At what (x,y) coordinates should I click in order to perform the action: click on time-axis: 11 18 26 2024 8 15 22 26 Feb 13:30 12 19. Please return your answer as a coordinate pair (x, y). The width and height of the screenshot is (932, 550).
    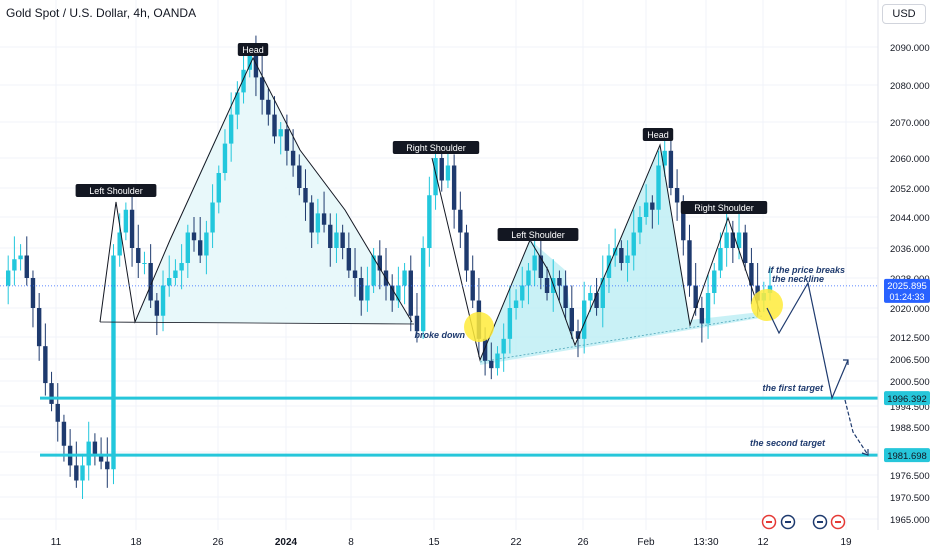
    Looking at the image, I should click on (451, 542).